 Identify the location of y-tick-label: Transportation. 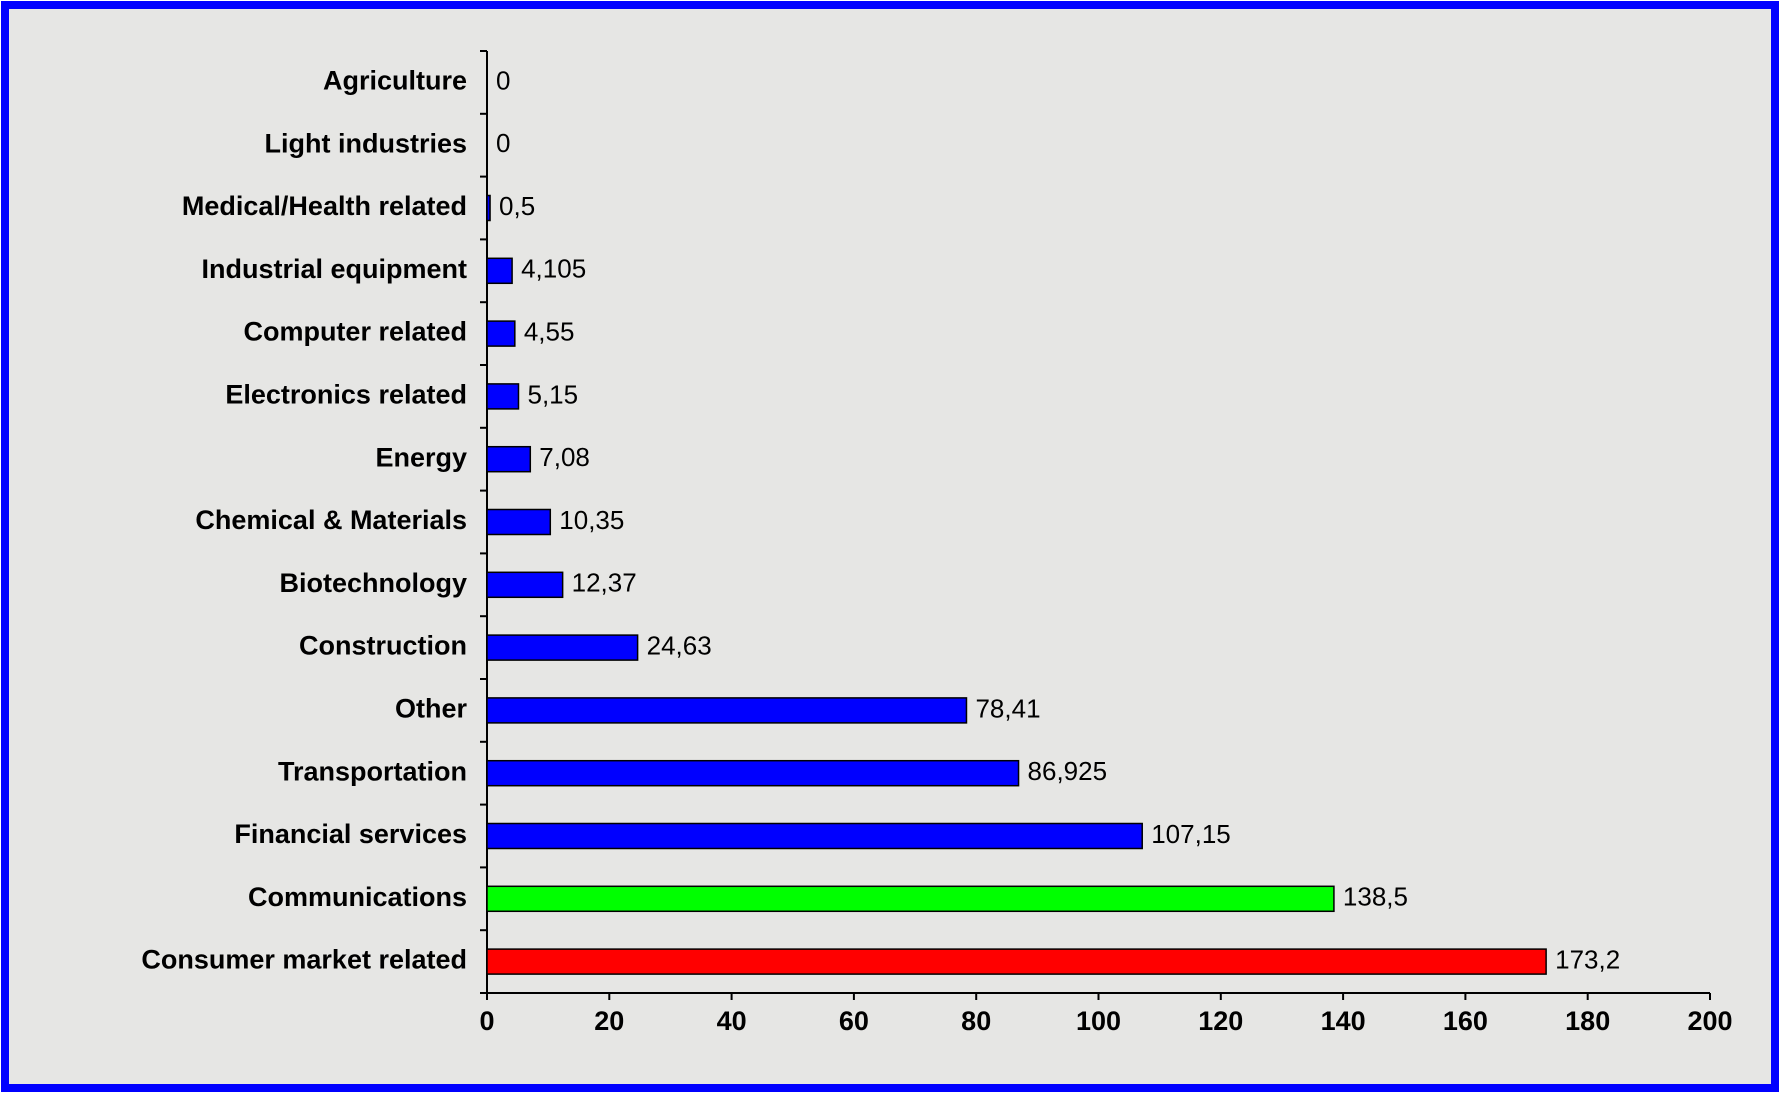
(372, 771).